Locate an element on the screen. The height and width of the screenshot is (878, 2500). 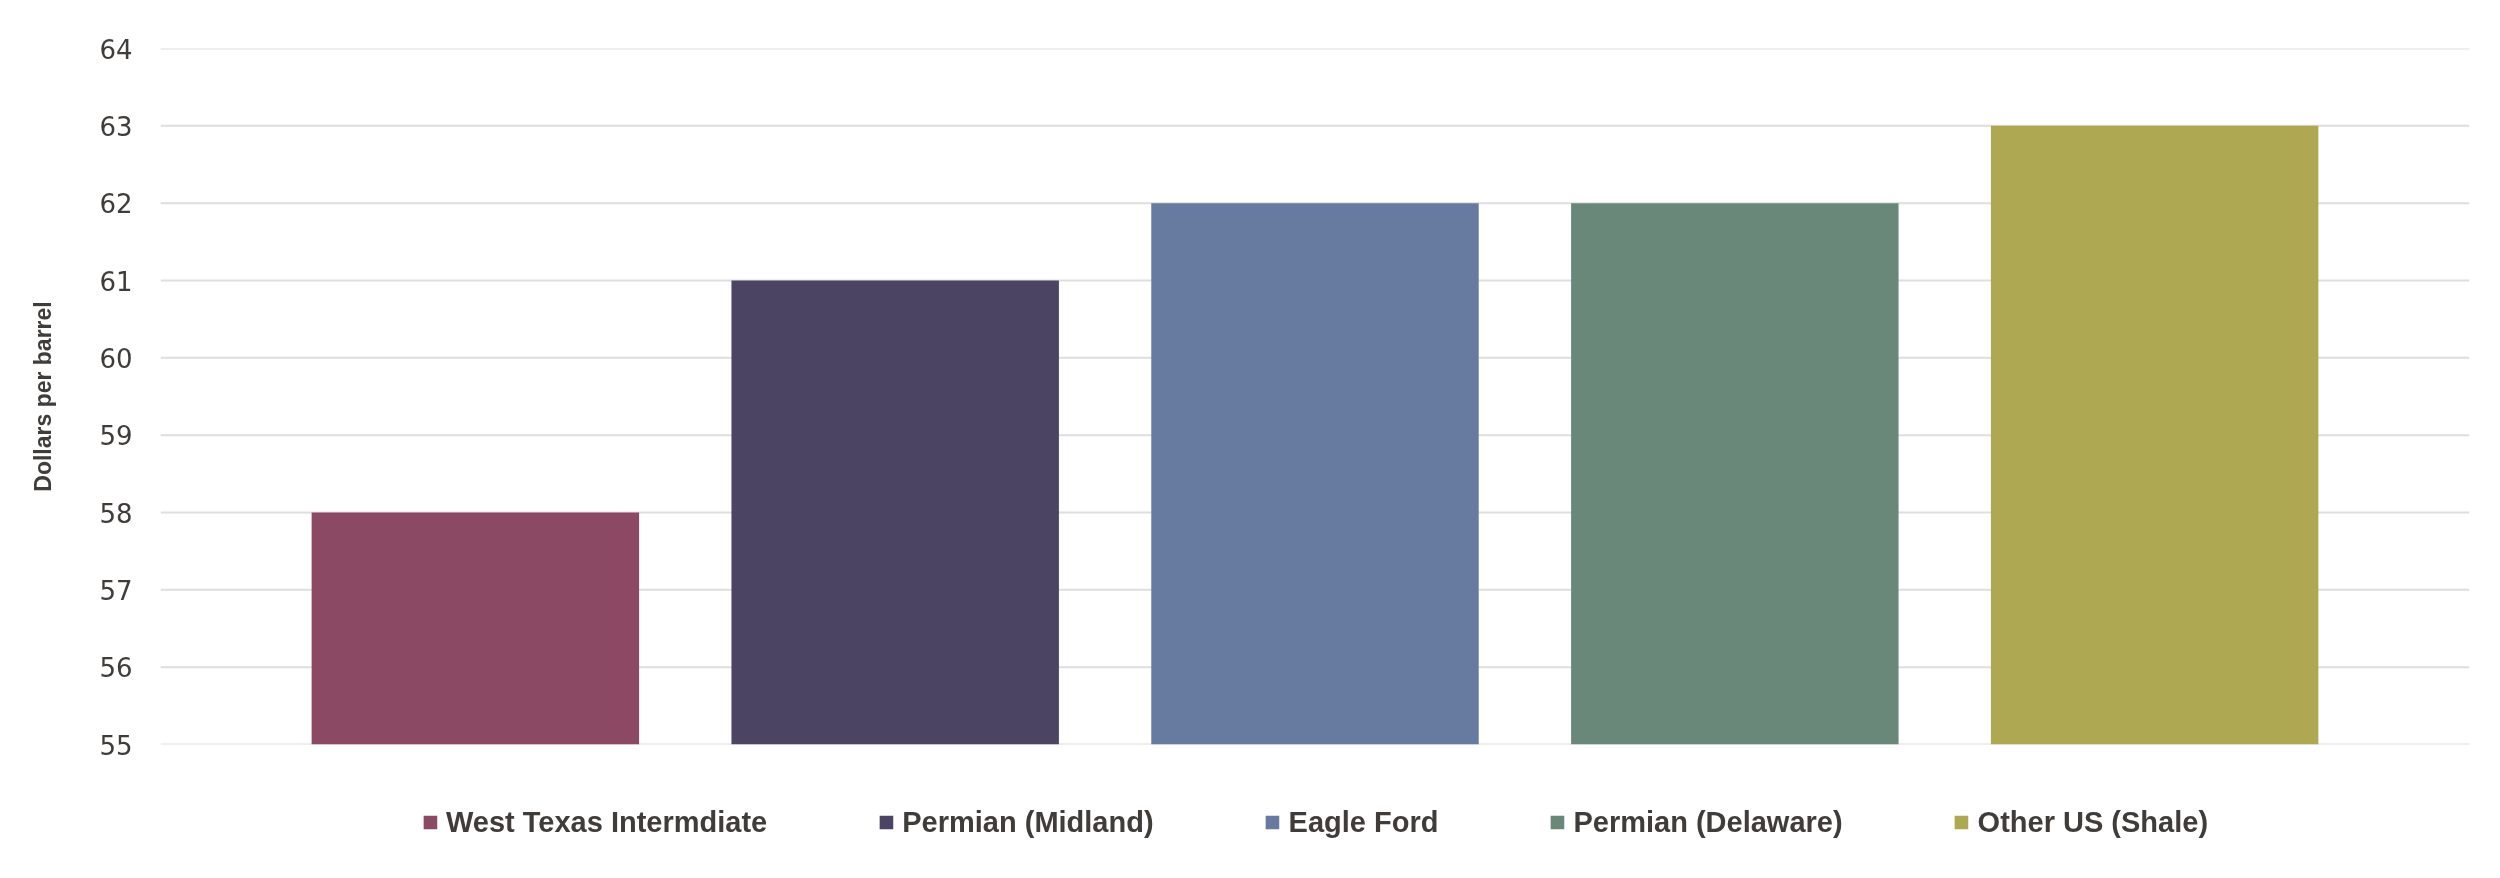
y-tick-label: 57 is located at coordinates (116, 590).